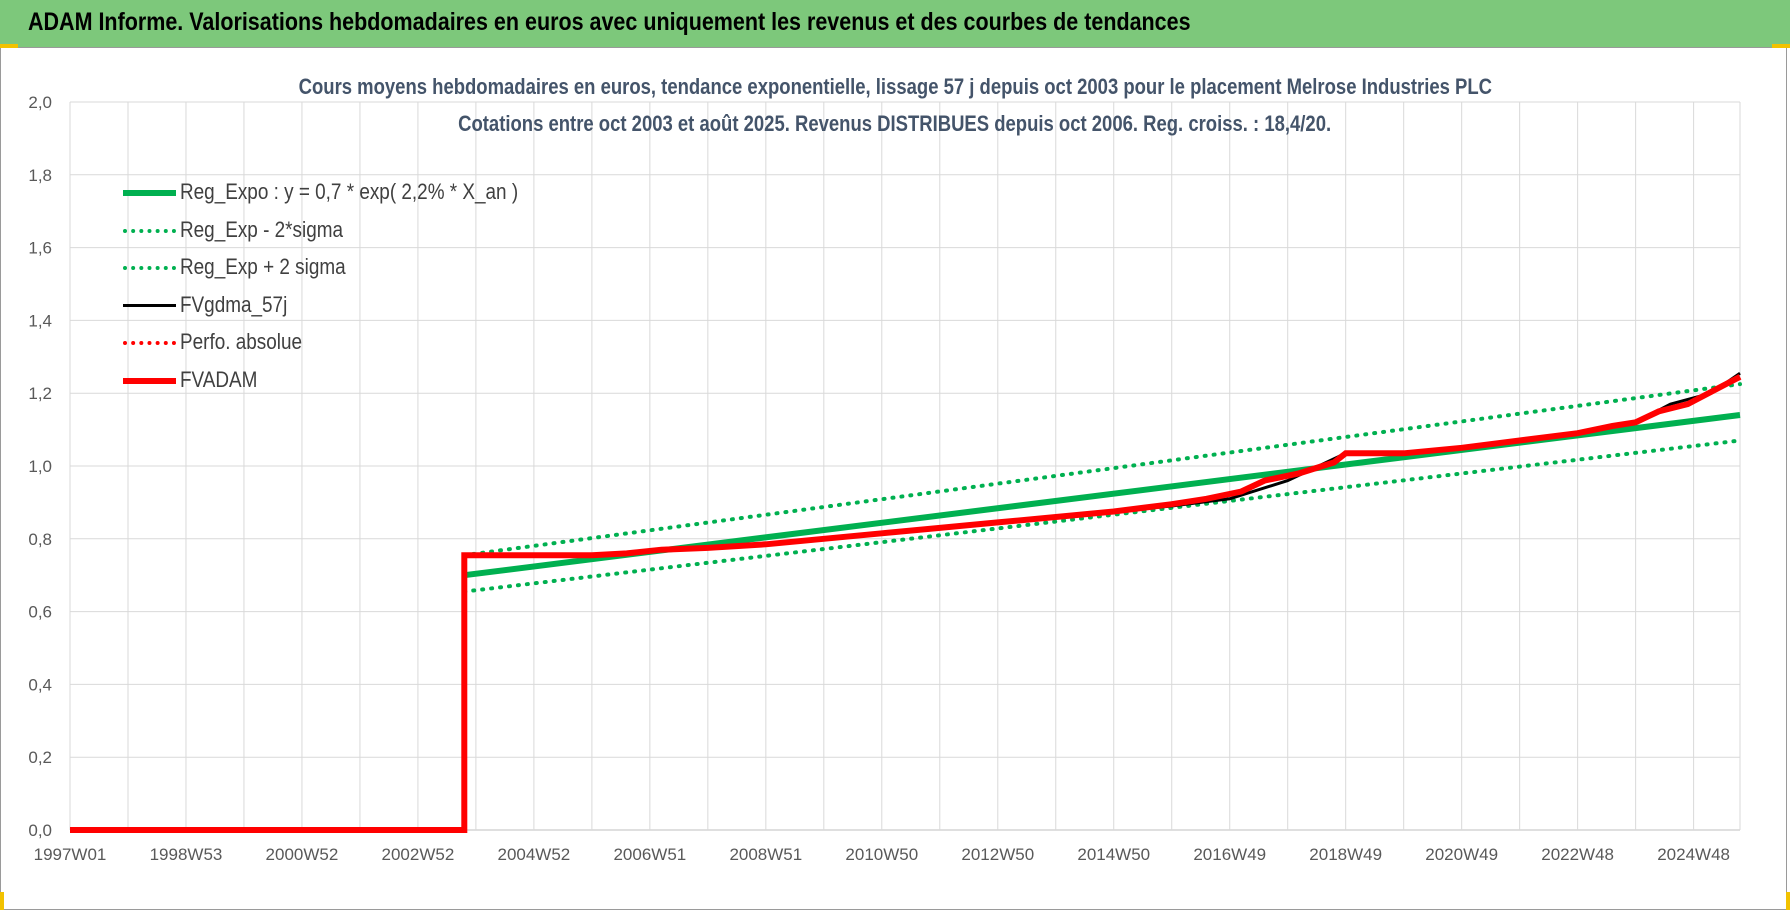 This screenshot has width=1790, height=912. Describe the element at coordinates (1229, 854) in the screenshot. I see `x-tick-label: 2016W49` at that location.